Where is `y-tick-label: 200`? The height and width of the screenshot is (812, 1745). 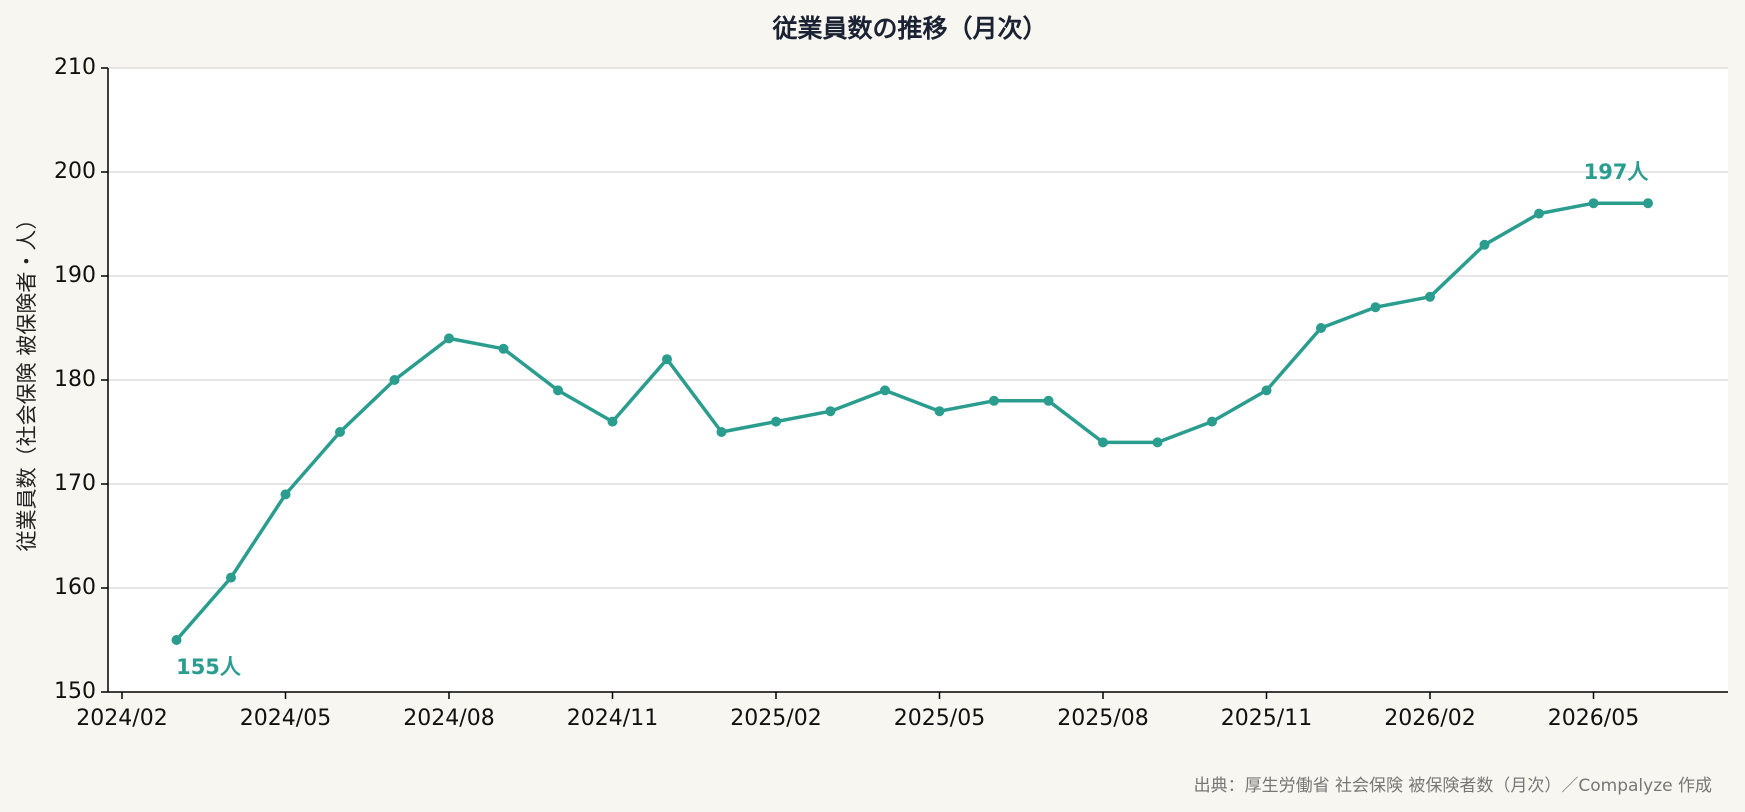 y-tick-label: 200 is located at coordinates (75, 171).